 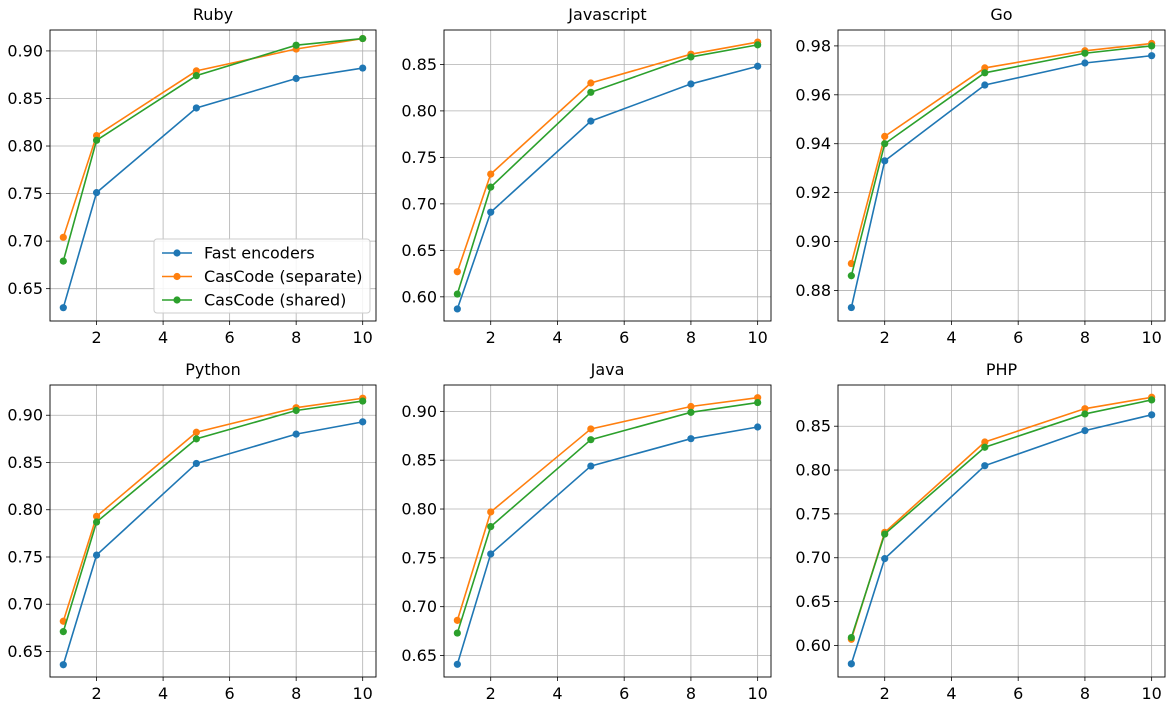 What do you see at coordinates (283, 276) in the screenshot?
I see `legend-label-separate: CasCode (separate)` at bounding box center [283, 276].